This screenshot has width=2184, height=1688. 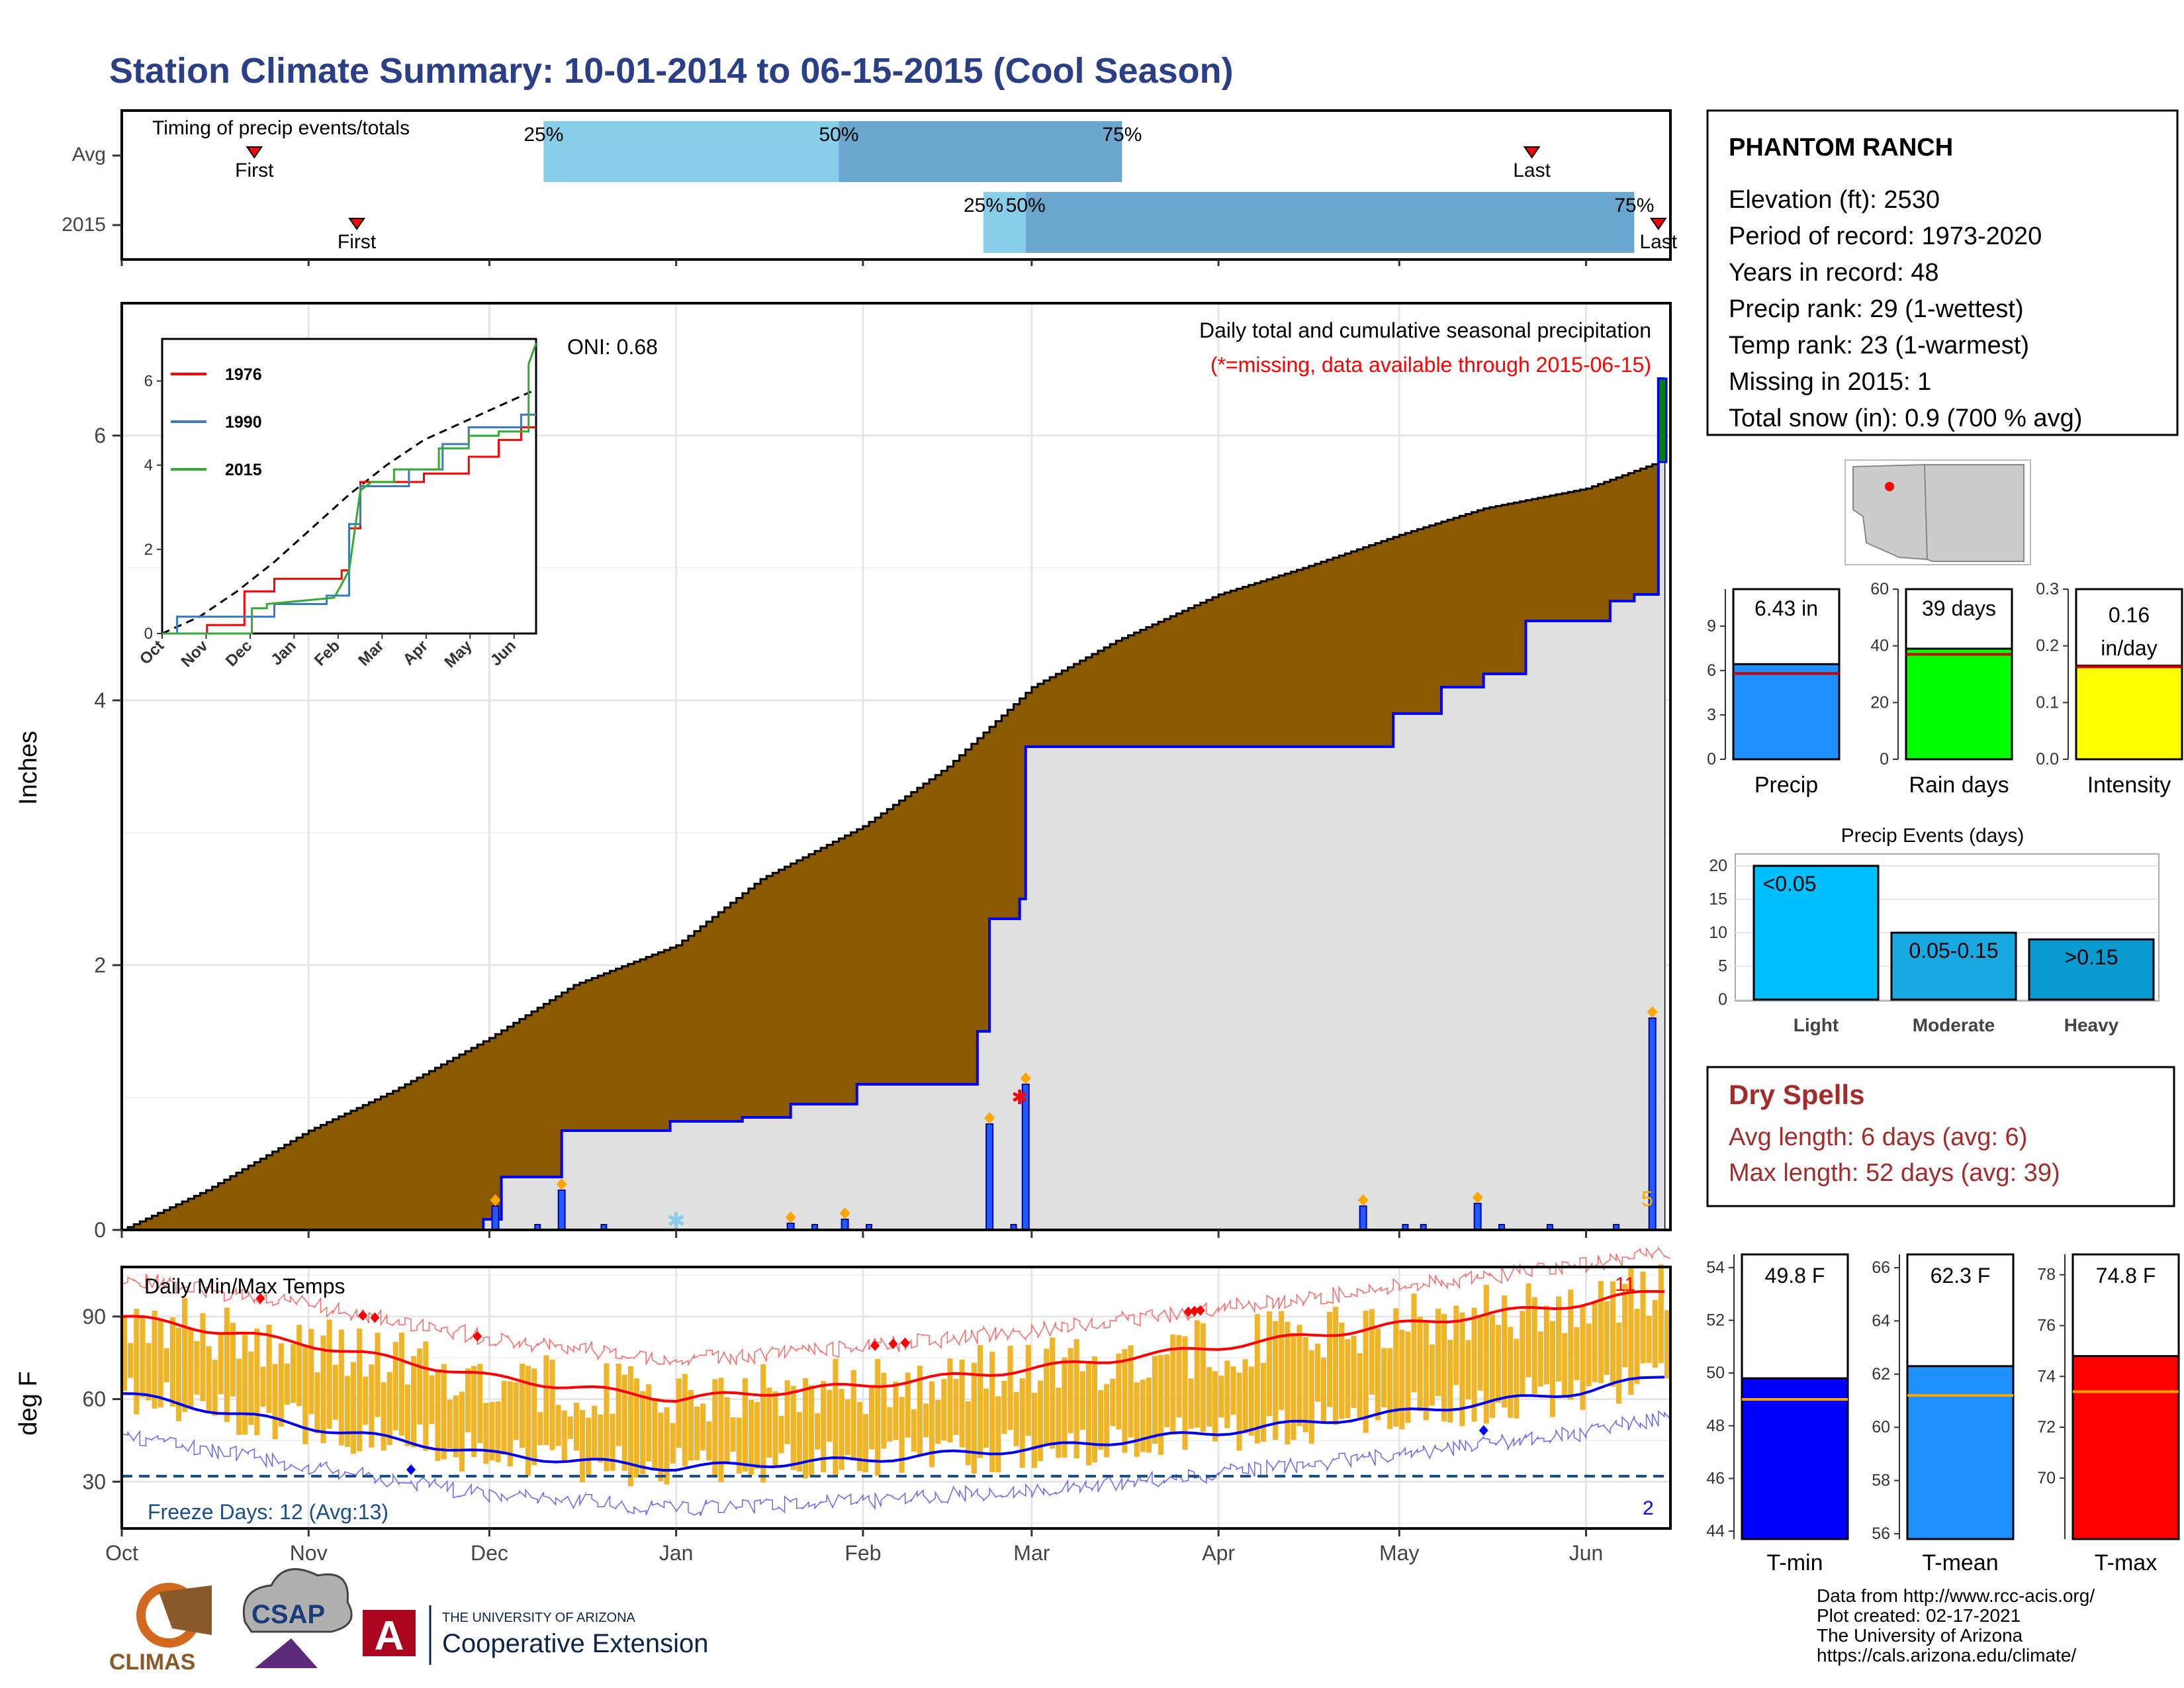 I want to click on timing-axis, so click(x=850, y=210).